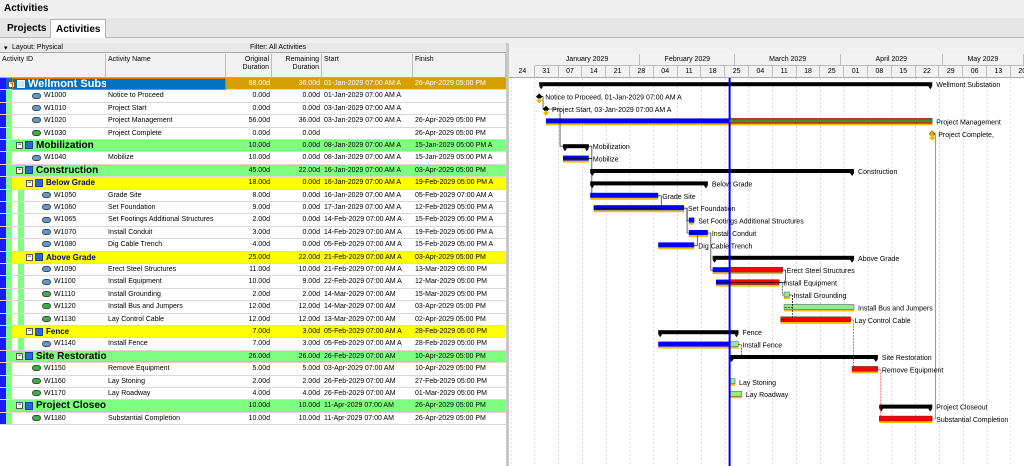 The width and height of the screenshot is (1024, 466). What do you see at coordinates (454, 245) in the screenshot?
I see `cell-finish: 15-Feb-2029 05:00 PM A` at bounding box center [454, 245].